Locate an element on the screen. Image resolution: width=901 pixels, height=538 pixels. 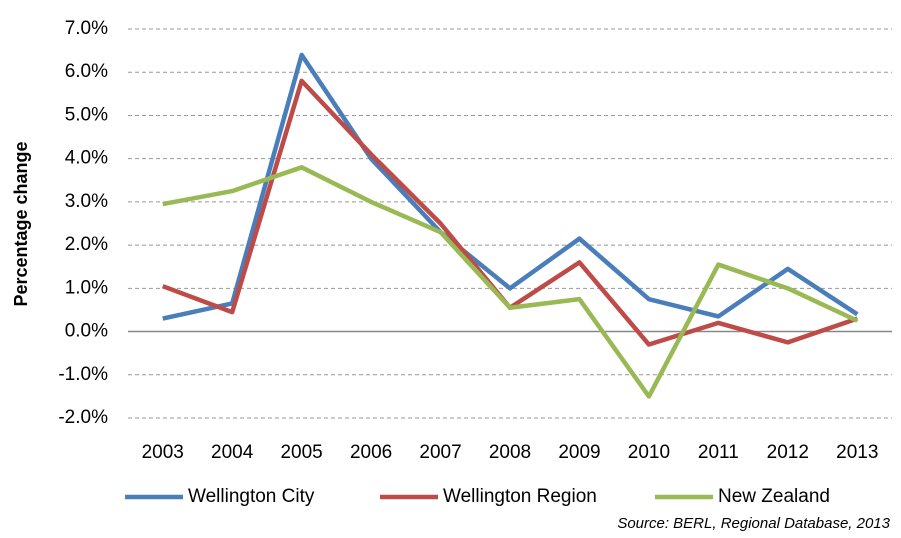
y-tick-label: 4.0% is located at coordinates (86, 158).